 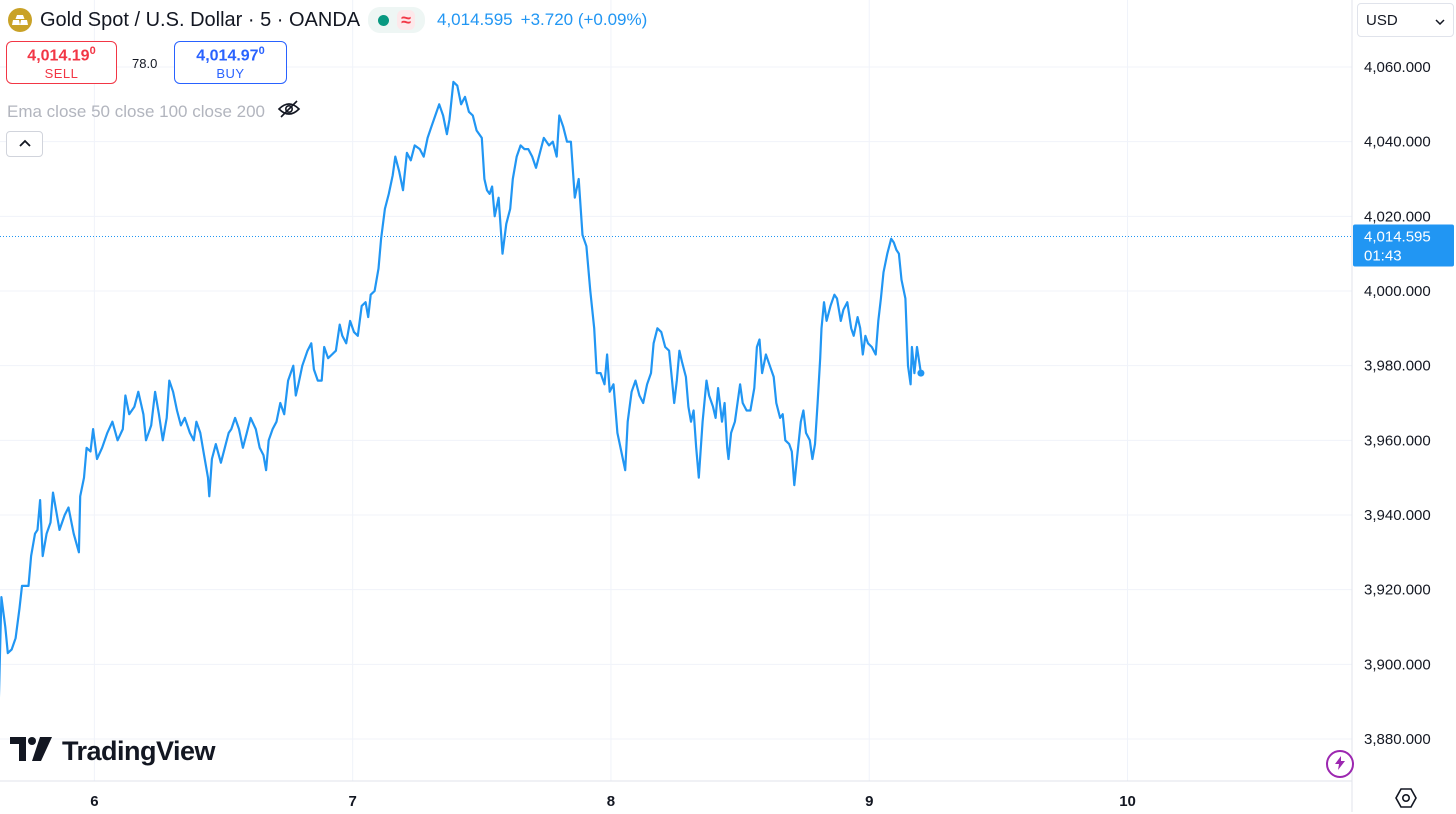 I want to click on last-price-label-bg, so click(x=1403, y=245).